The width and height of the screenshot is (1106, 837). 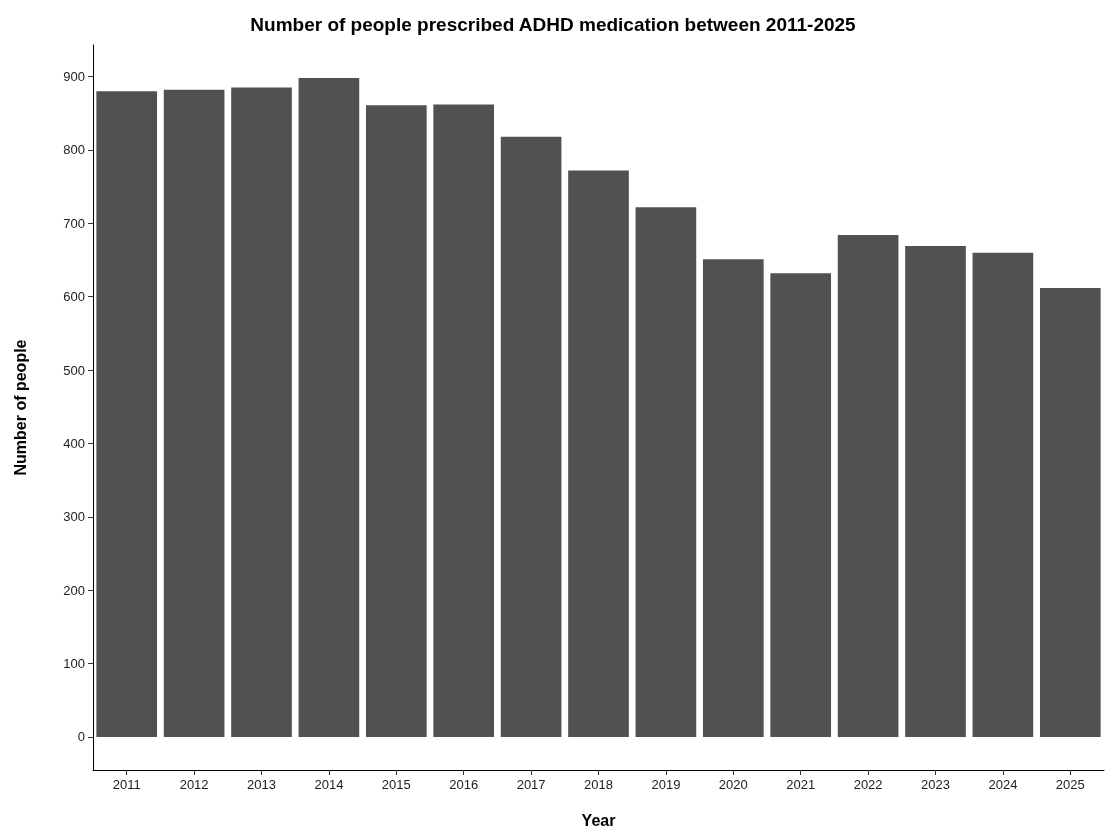 What do you see at coordinates (868, 784) in the screenshot?
I see `x-tick-label: 2022` at bounding box center [868, 784].